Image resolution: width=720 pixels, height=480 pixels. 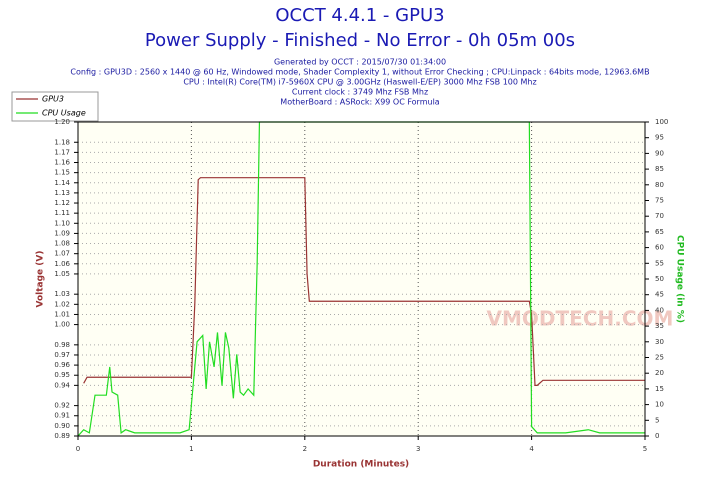 I want to click on y2-tick-label: 40, so click(x=659, y=310).